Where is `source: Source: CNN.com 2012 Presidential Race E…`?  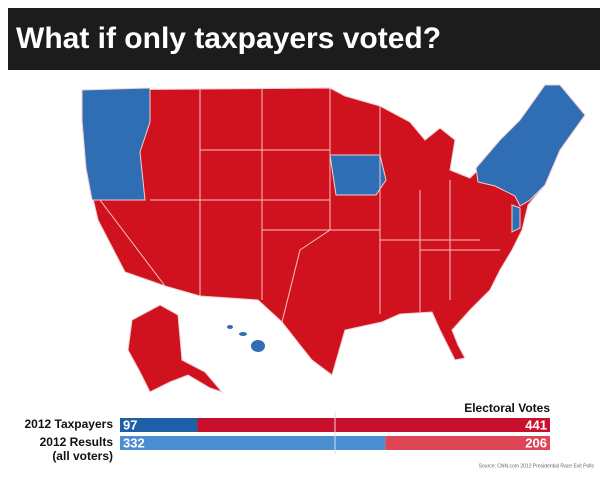
source: Source: CNN.com 2012 Presidential Race E… is located at coordinates (537, 466).